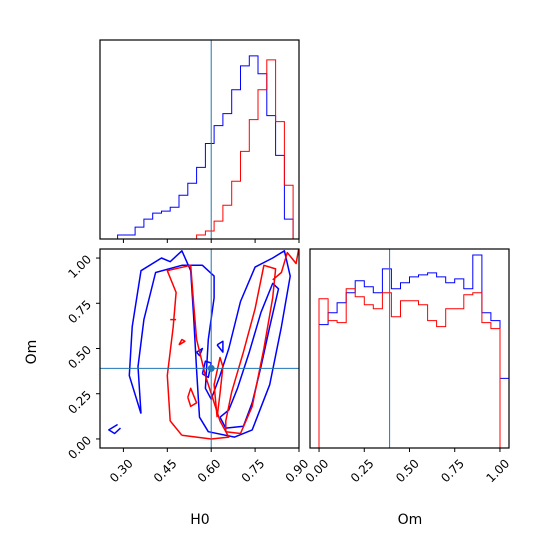 Image resolution: width=550 pixels, height=550 pixels. I want to click on h0-histogram-frame, so click(199, 139).